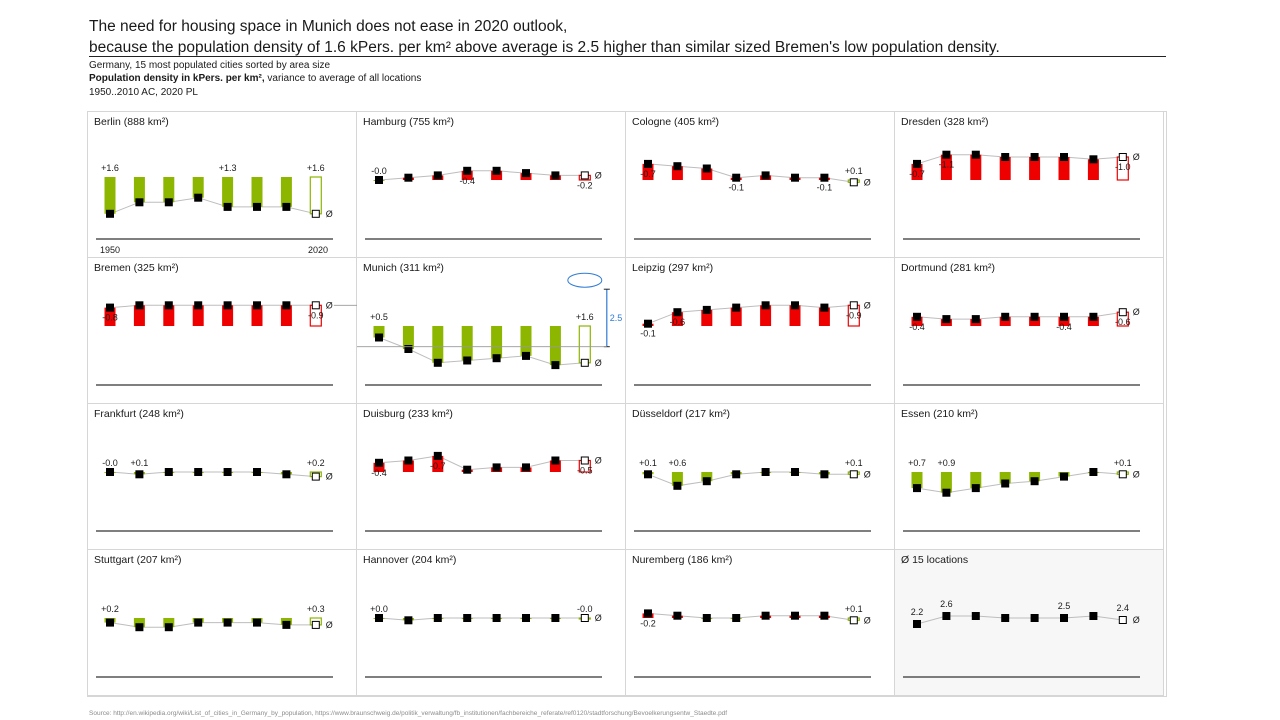 The height and width of the screenshot is (720, 1280). Describe the element at coordinates (948, 268) in the screenshot. I see `panel-title: Dortmund (281 km²)` at that location.